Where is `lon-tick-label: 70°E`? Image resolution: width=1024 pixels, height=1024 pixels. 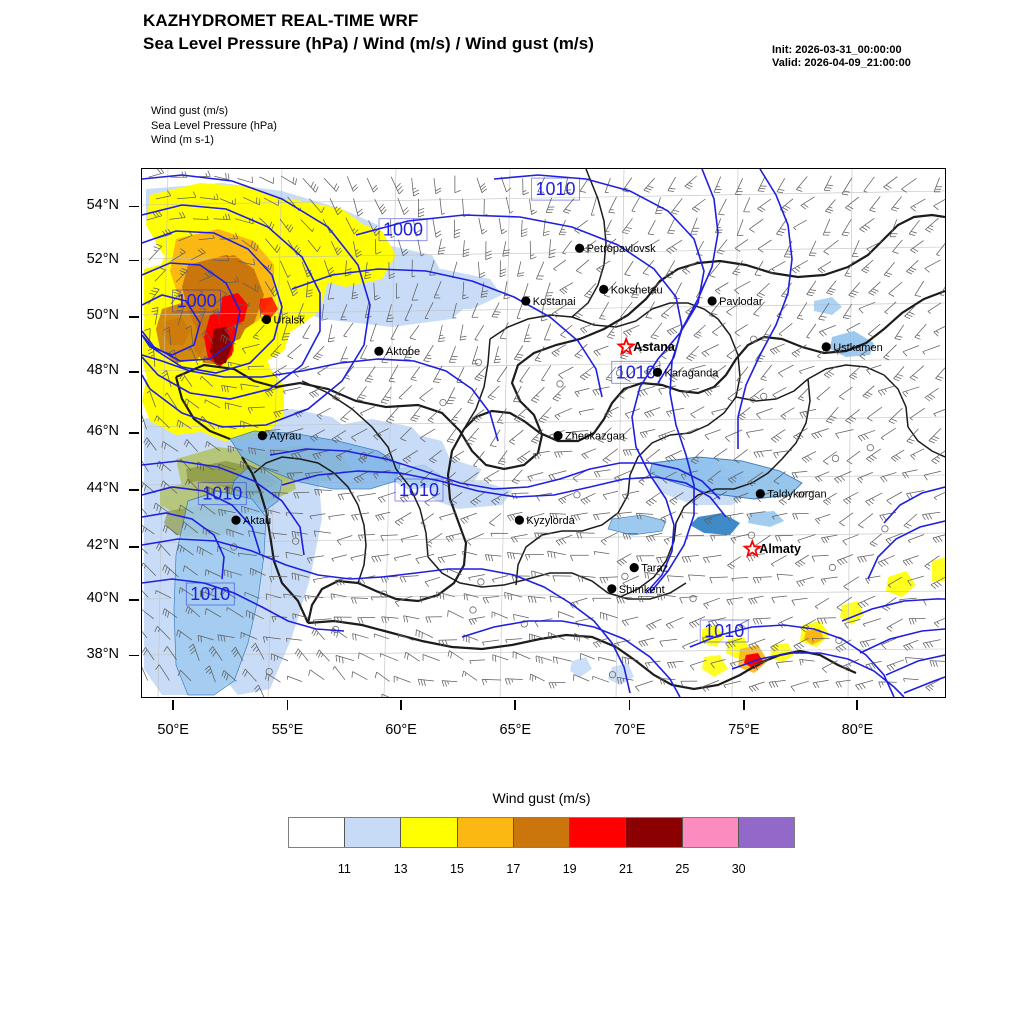 lon-tick-label: 70°E is located at coordinates (629, 730).